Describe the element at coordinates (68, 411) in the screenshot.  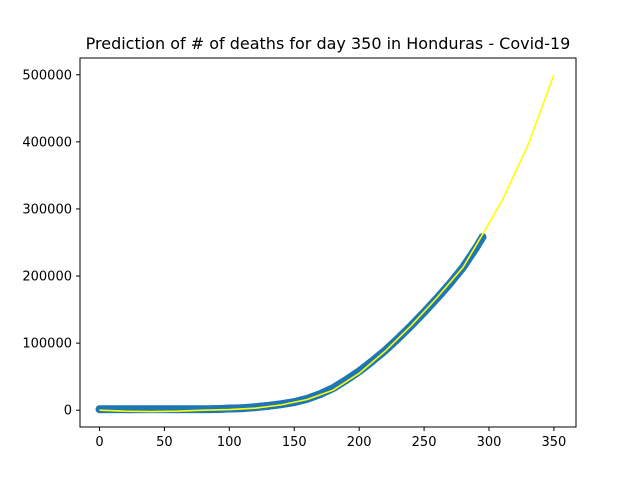
I see `y-tick-label: 0` at that location.